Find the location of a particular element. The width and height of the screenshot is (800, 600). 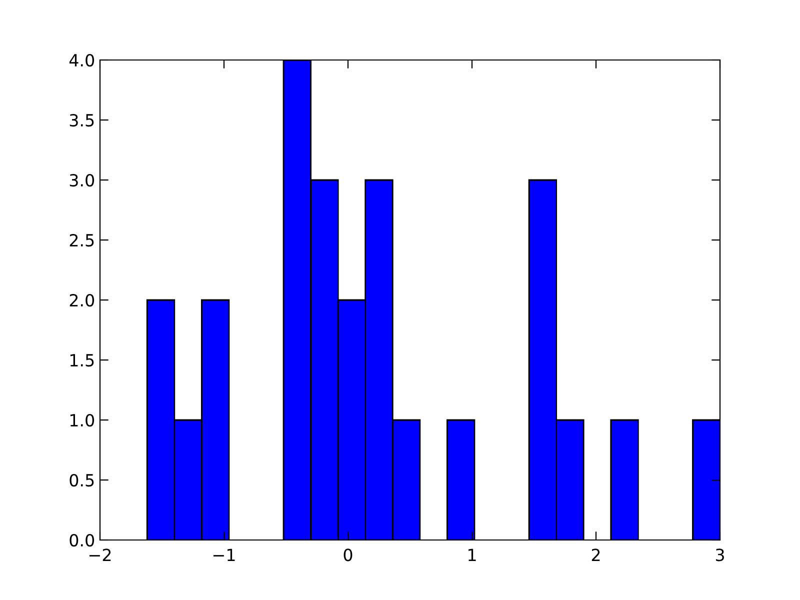

y-tick-label: 3.0 is located at coordinates (82, 180).